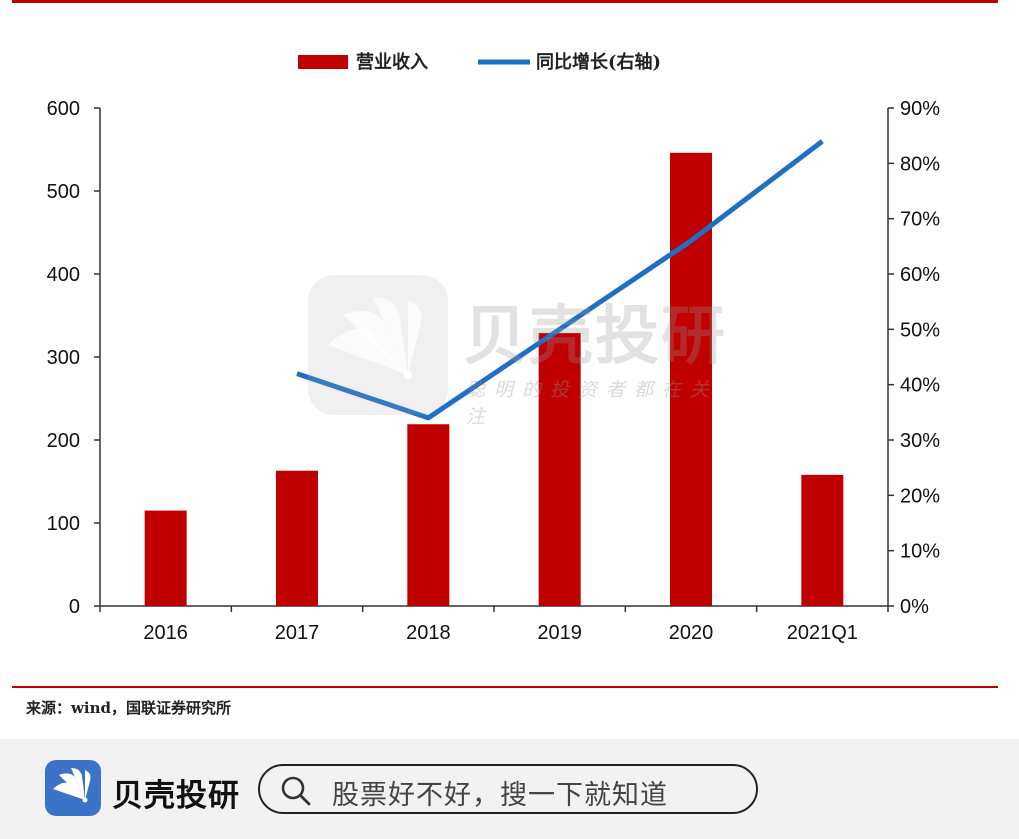 The image size is (1019, 839). What do you see at coordinates (63, 109) in the screenshot?
I see `left-tick-label: 600` at bounding box center [63, 109].